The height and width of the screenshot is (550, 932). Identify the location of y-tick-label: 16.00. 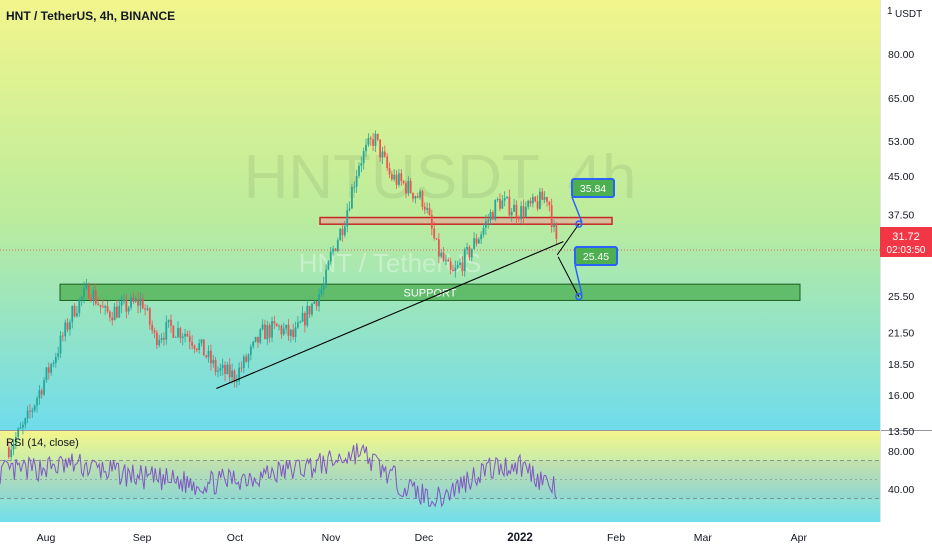
(901, 396).